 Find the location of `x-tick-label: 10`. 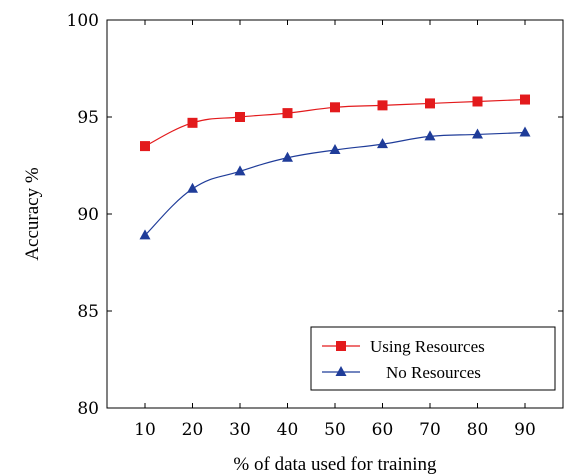

x-tick-label: 10 is located at coordinates (145, 430).